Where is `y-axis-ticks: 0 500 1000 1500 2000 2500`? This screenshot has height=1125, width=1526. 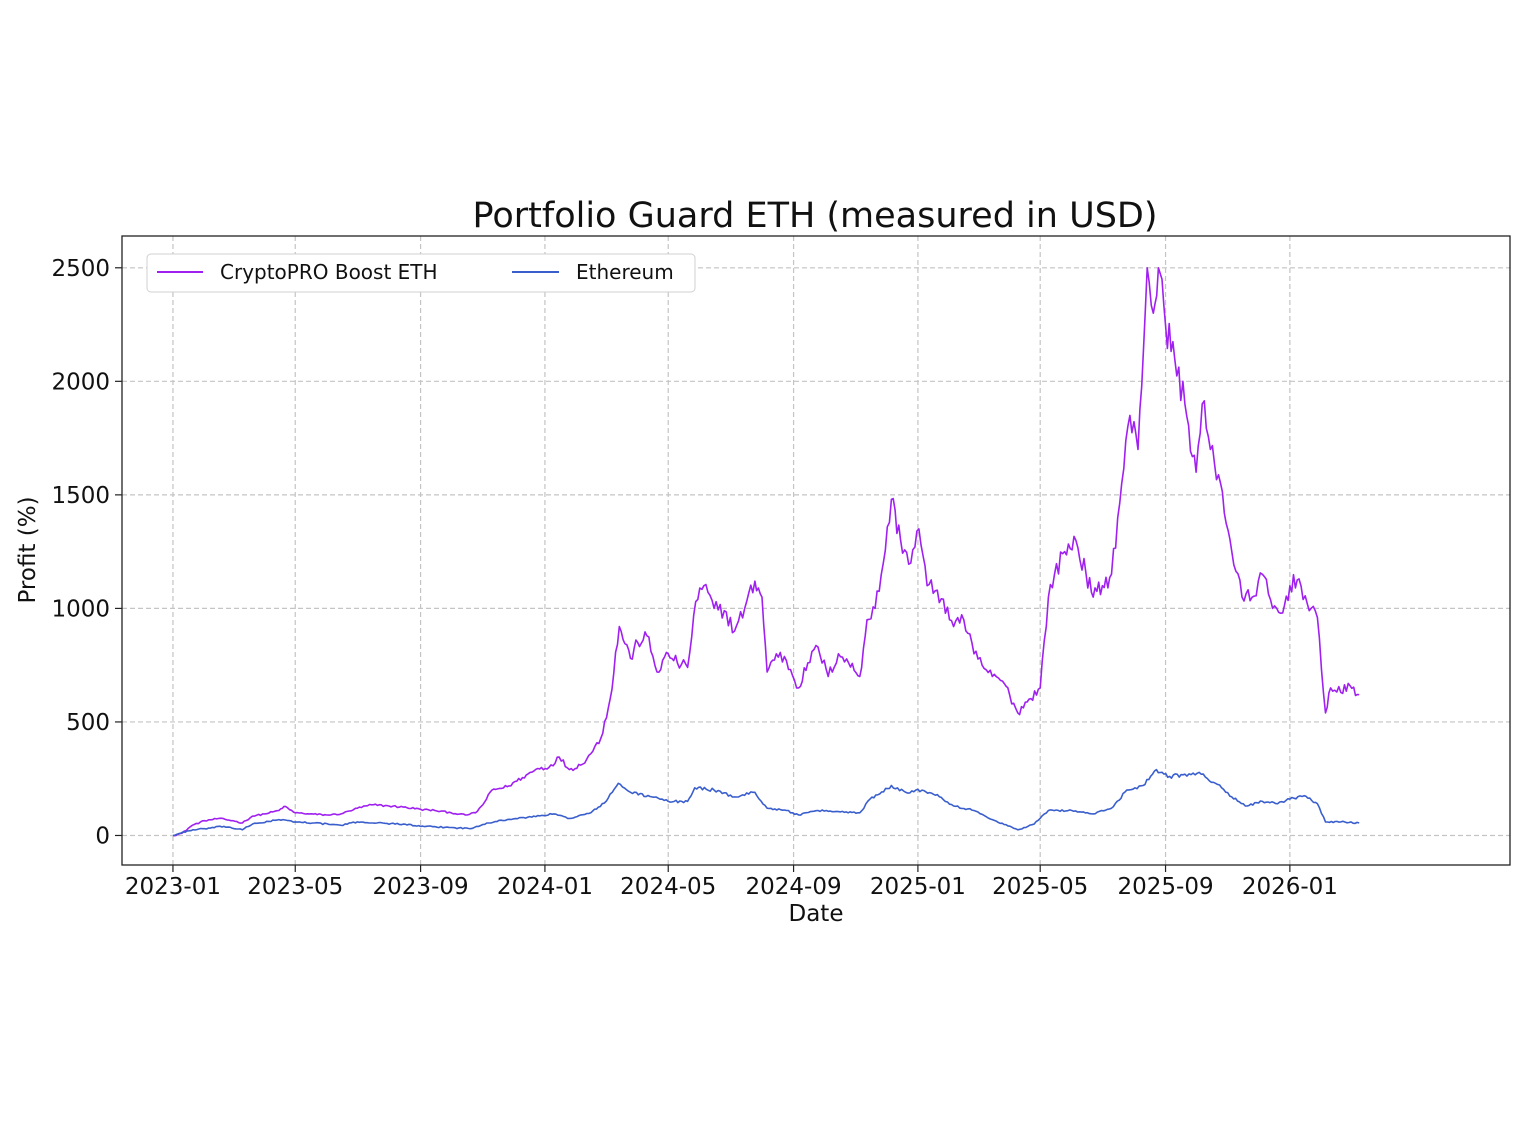
y-axis-ticks: 0 500 1000 1500 2000 2500 is located at coordinates (86, 552).